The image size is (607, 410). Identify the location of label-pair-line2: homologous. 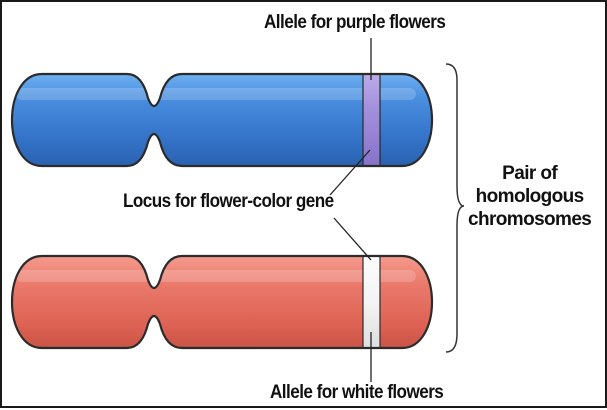
(530, 197).